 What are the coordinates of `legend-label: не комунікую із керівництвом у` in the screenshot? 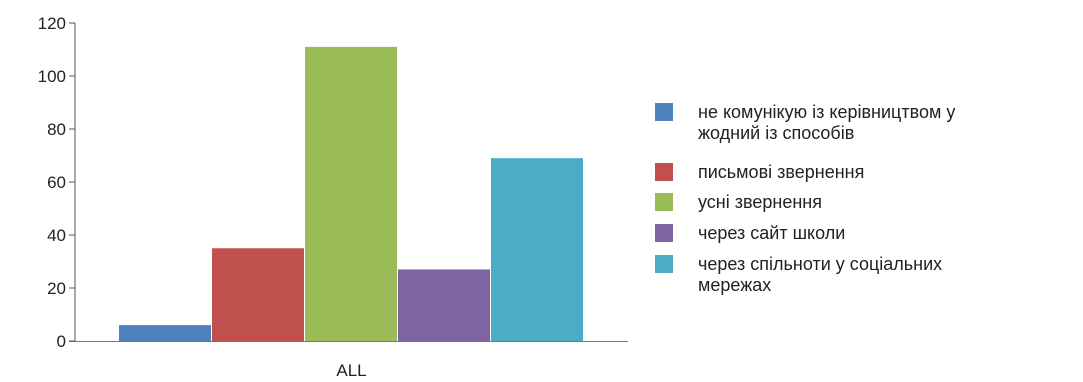 It's located at (826, 112).